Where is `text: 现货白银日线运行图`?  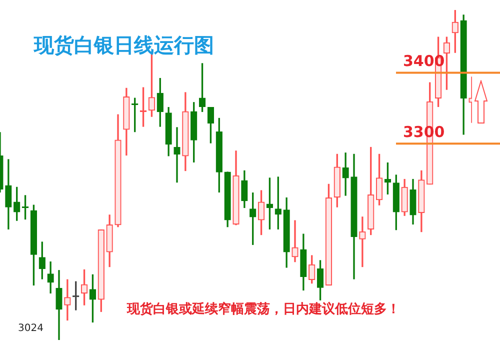
text: 现货白银日线运行图 is located at coordinates (124, 45).